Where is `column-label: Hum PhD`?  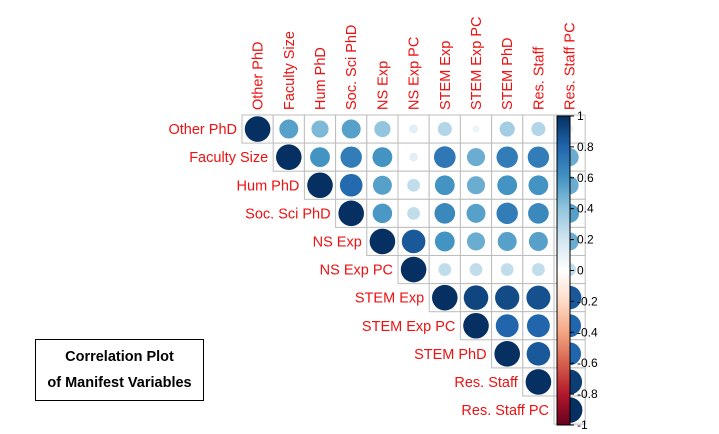 column-label: Hum PhD is located at coordinates (321, 78).